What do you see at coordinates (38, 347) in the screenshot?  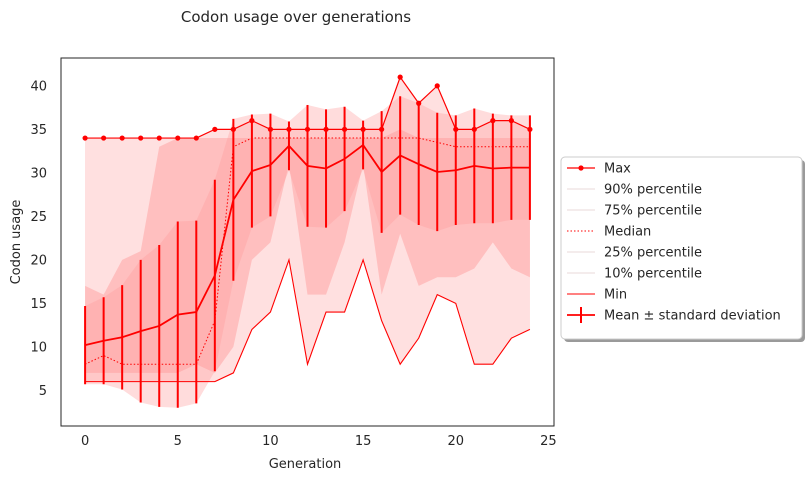 I see `y-tick-label: 10` at bounding box center [38, 347].